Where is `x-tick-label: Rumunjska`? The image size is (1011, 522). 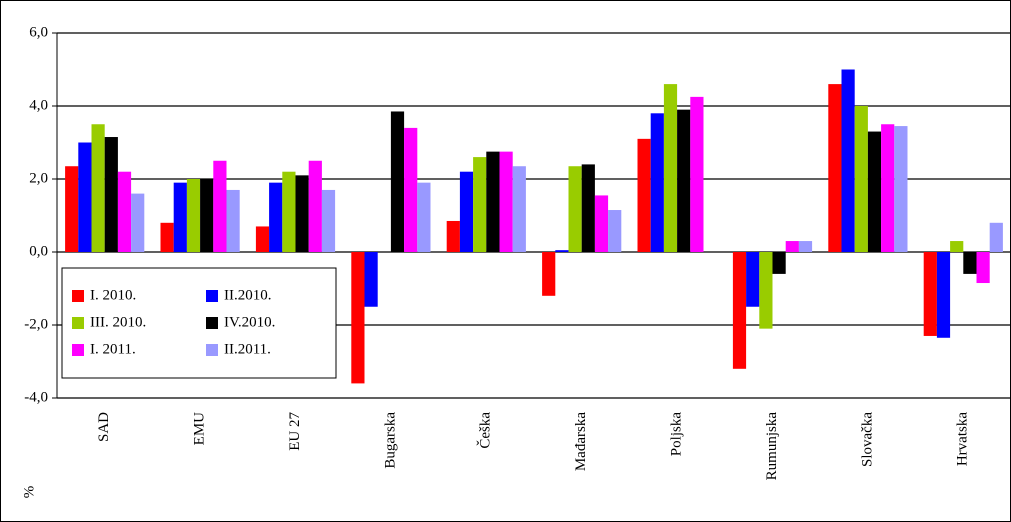 x-tick-label: Rumunjska is located at coordinates (772, 446).